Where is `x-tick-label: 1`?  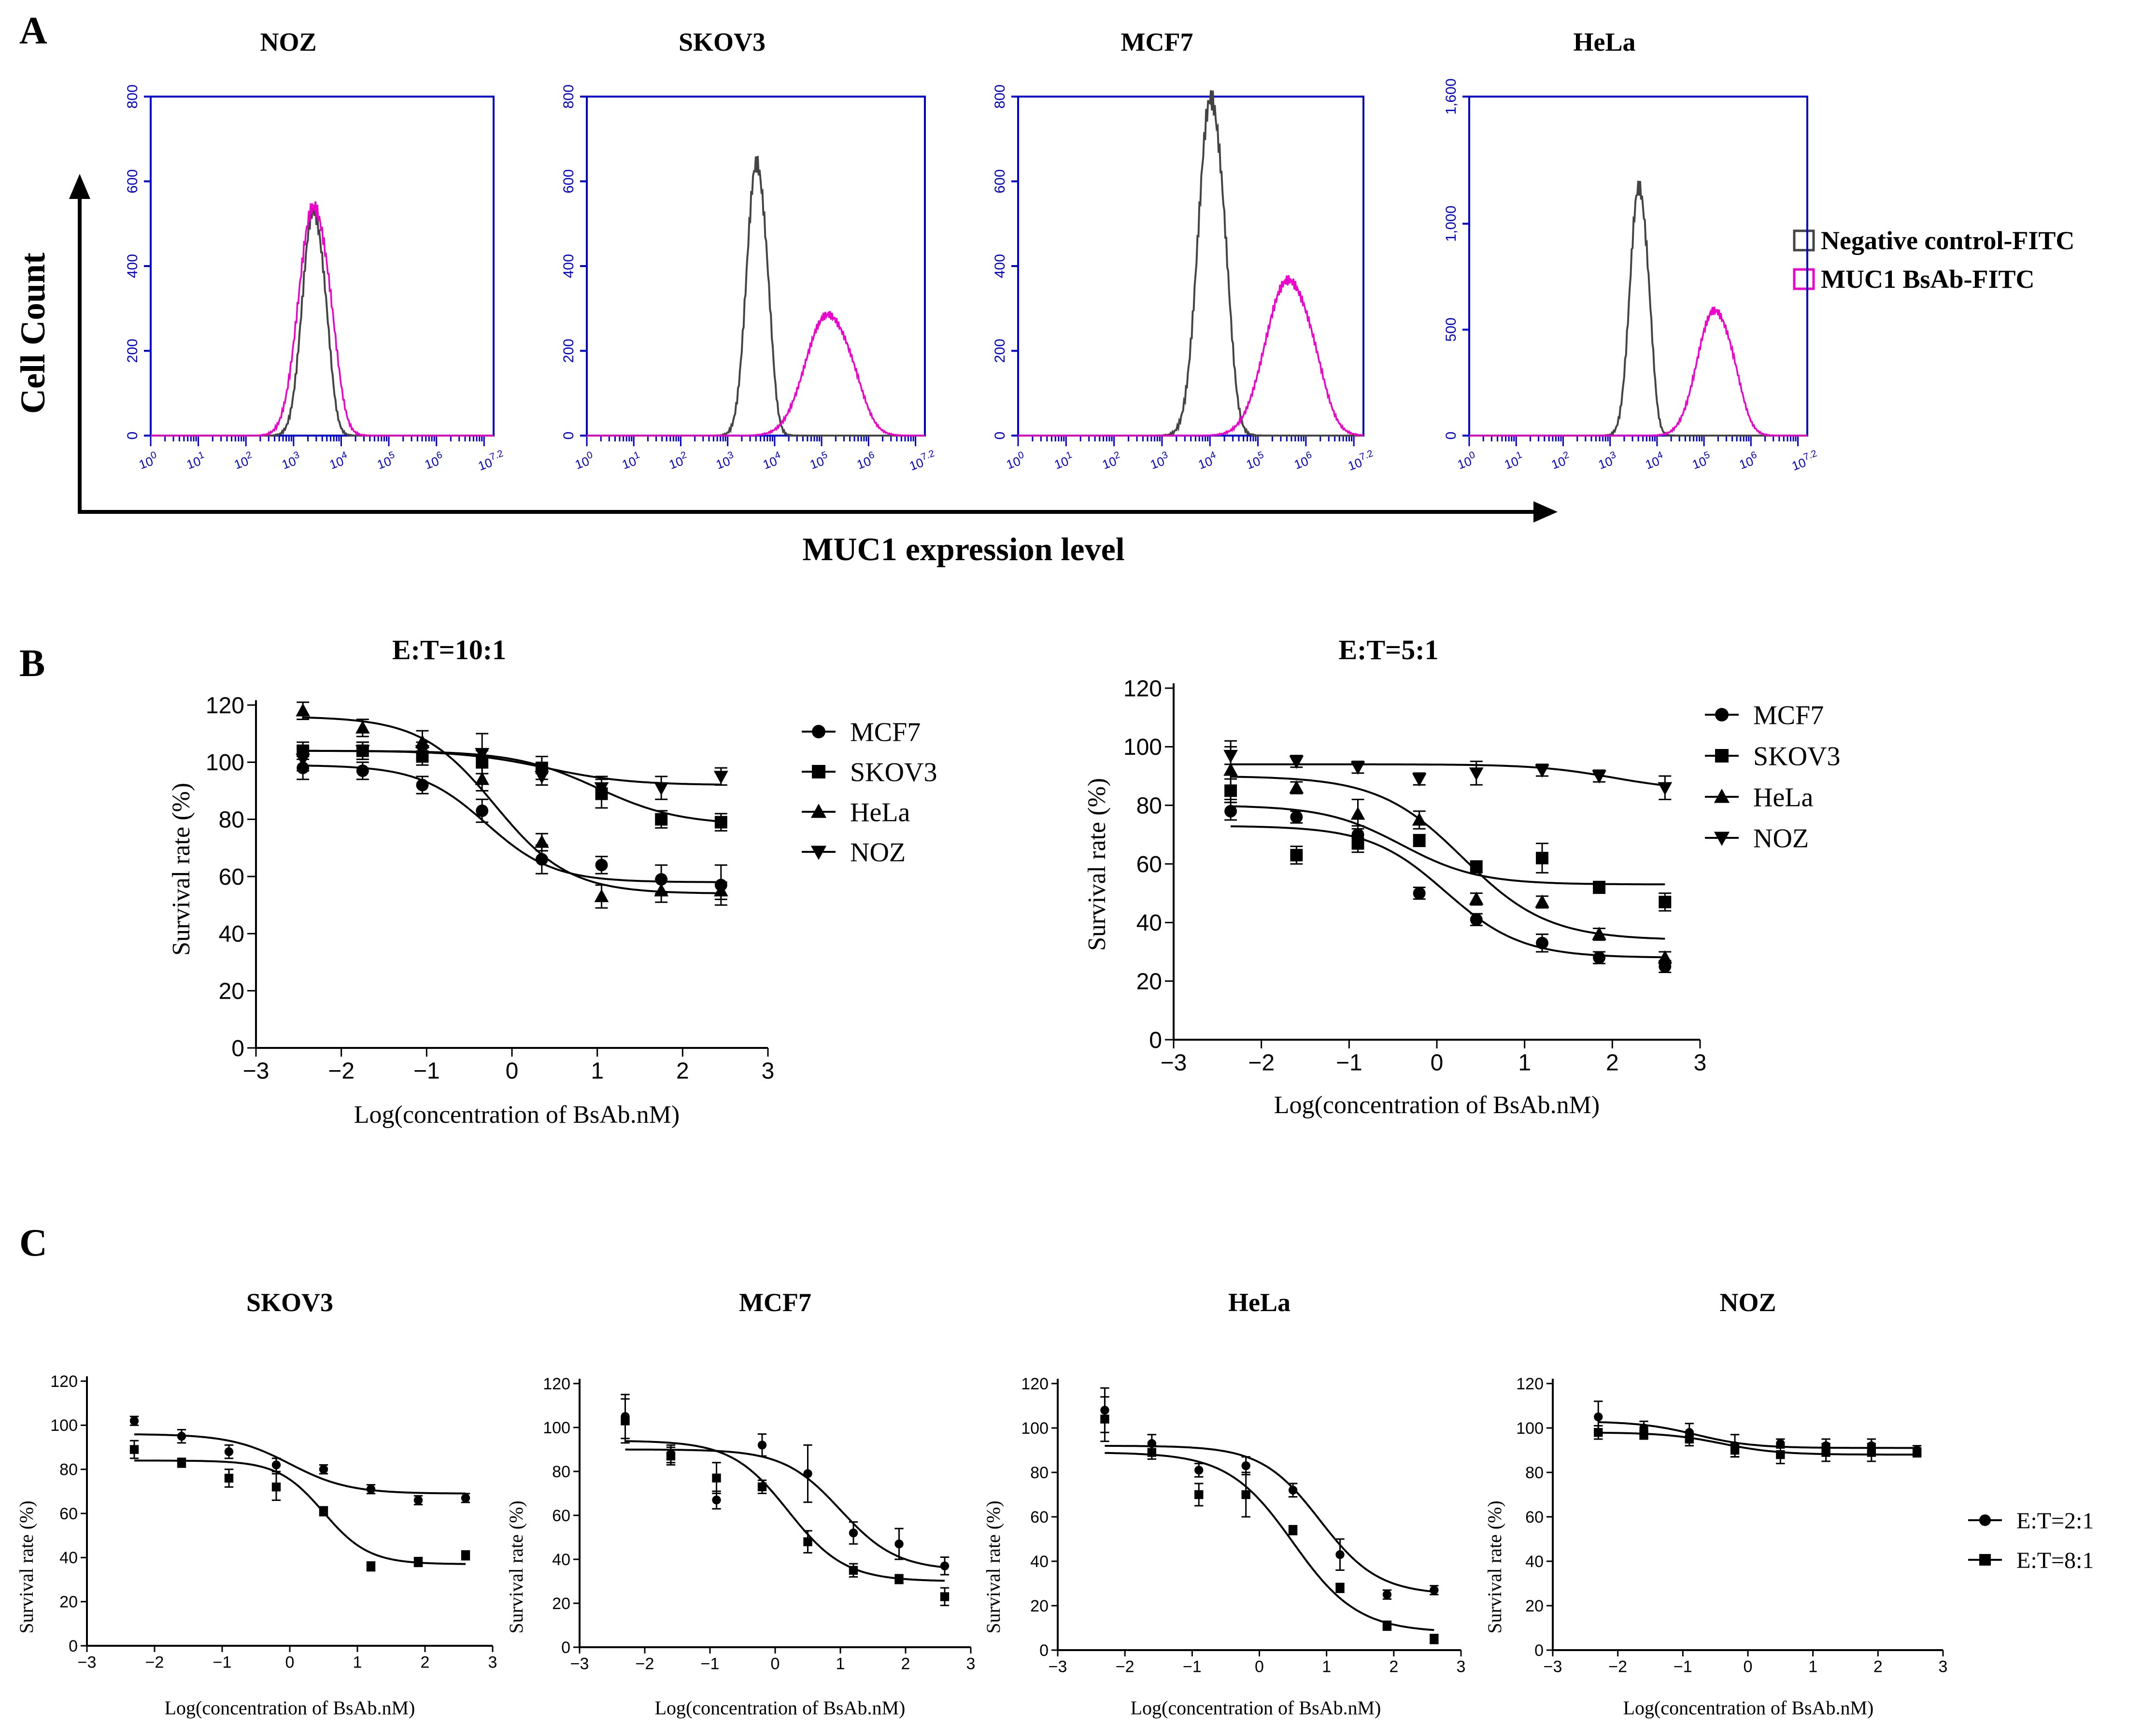 x-tick-label: 1 is located at coordinates (597, 1071).